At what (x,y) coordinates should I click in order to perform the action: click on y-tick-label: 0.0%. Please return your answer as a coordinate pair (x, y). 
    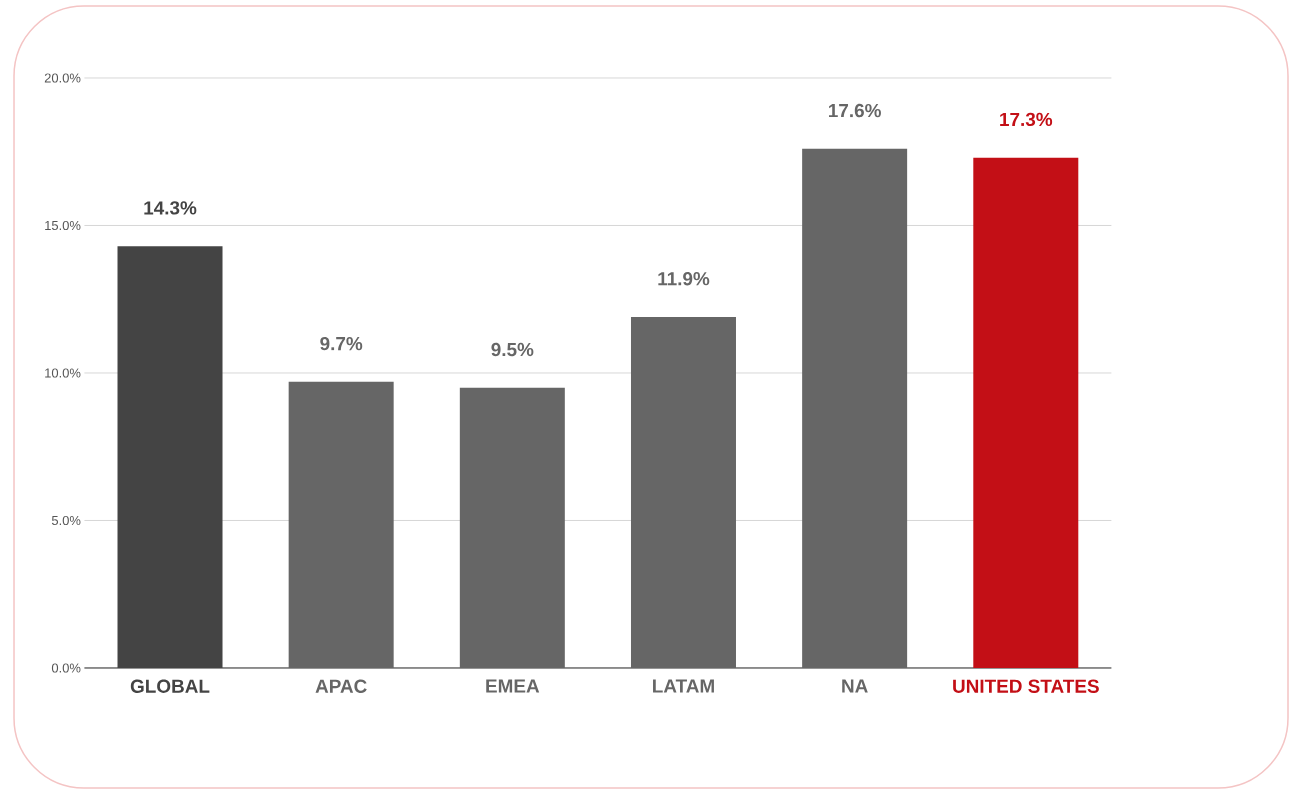
    Looking at the image, I should click on (66, 668).